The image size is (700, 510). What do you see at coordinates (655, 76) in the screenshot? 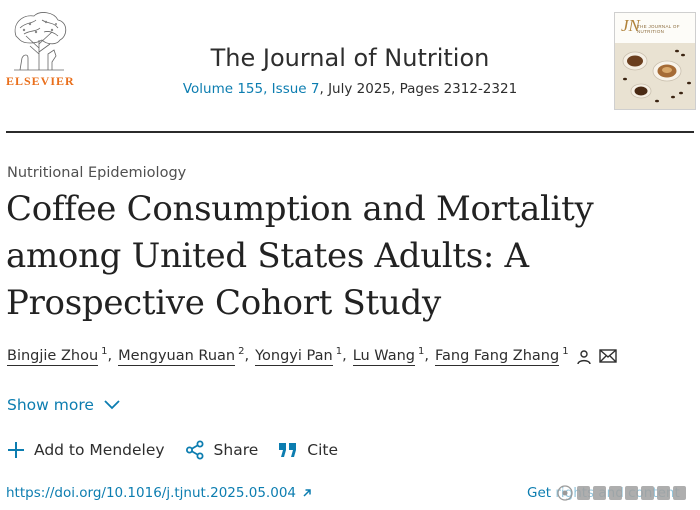
I see `coffee-cups-illustration` at bounding box center [655, 76].